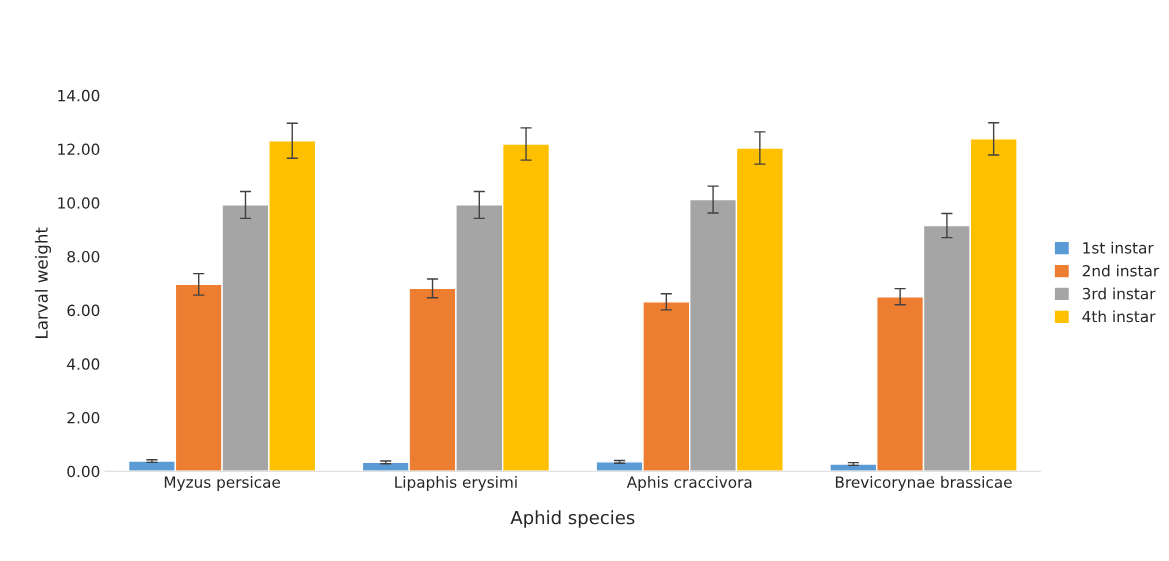  I want to click on legend-label: 4th instar, so click(1119, 316).